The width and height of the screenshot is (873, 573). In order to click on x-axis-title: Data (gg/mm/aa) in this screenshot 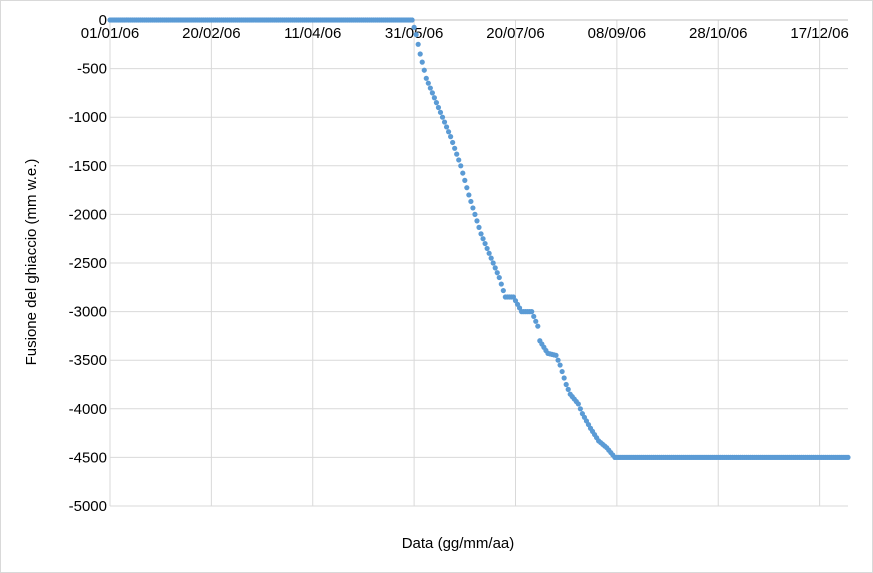, I will do `click(458, 543)`.